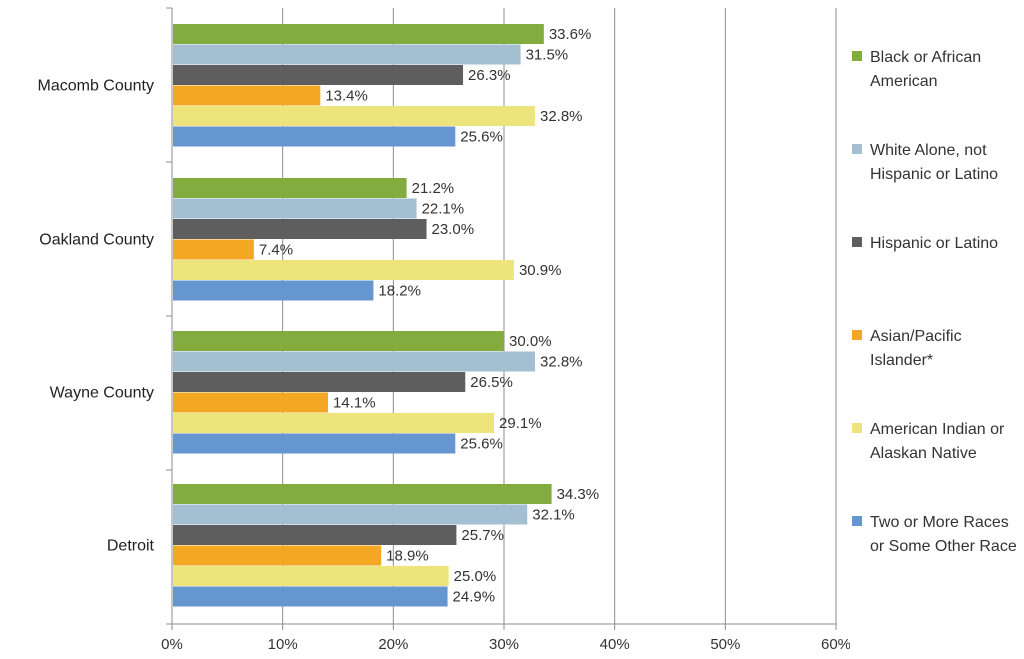 Image resolution: width=1024 pixels, height=659 pixels. Describe the element at coordinates (943, 535) in the screenshot. I see `legend-label: Two or More Races or Some Other Race` at that location.